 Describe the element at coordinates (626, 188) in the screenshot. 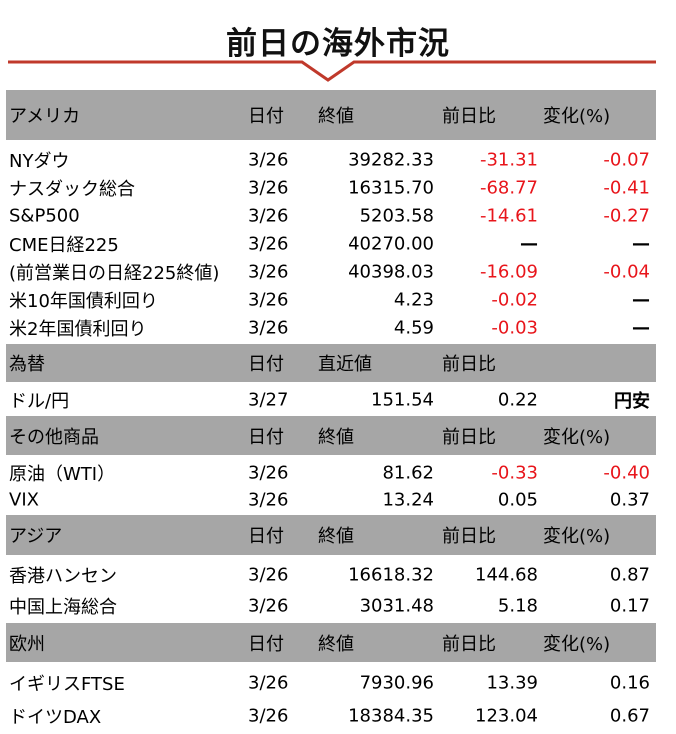

I see `row-pct: -0.41` at that location.